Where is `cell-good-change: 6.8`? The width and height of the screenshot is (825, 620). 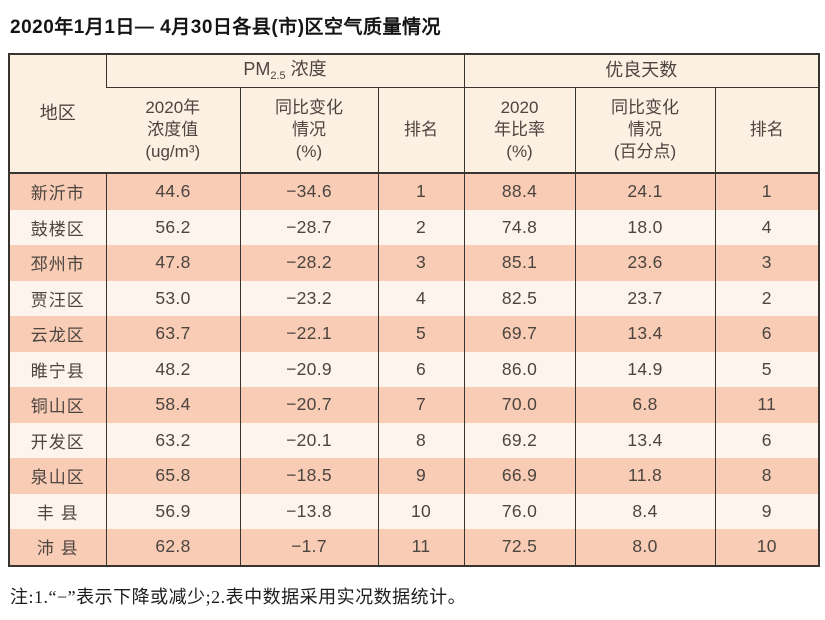
cell-good-change: 6.8 is located at coordinates (645, 405).